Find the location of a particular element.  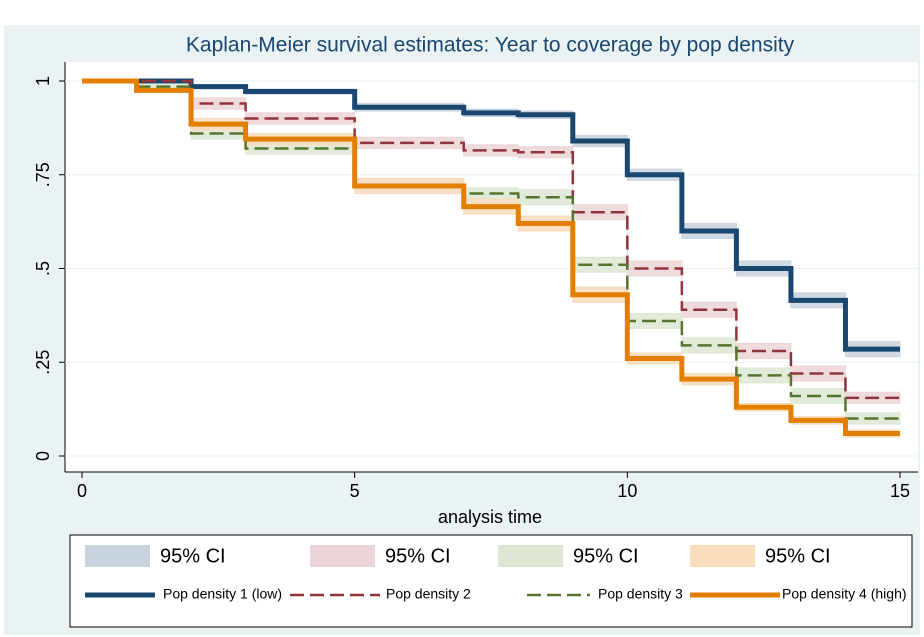

x-axis-label: analysis time is located at coordinates (490, 517).